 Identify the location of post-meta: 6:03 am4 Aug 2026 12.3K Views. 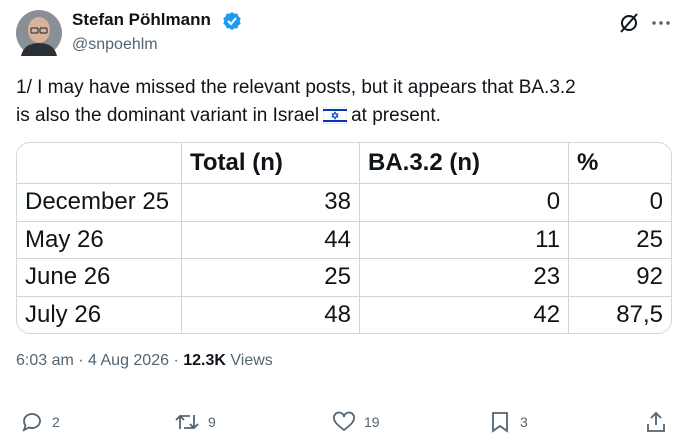
(144, 361).